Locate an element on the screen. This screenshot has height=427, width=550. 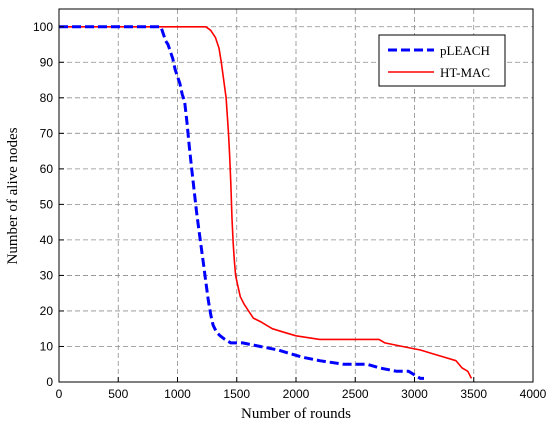
x-axis-label: Number of rounds is located at coordinates (296, 414).